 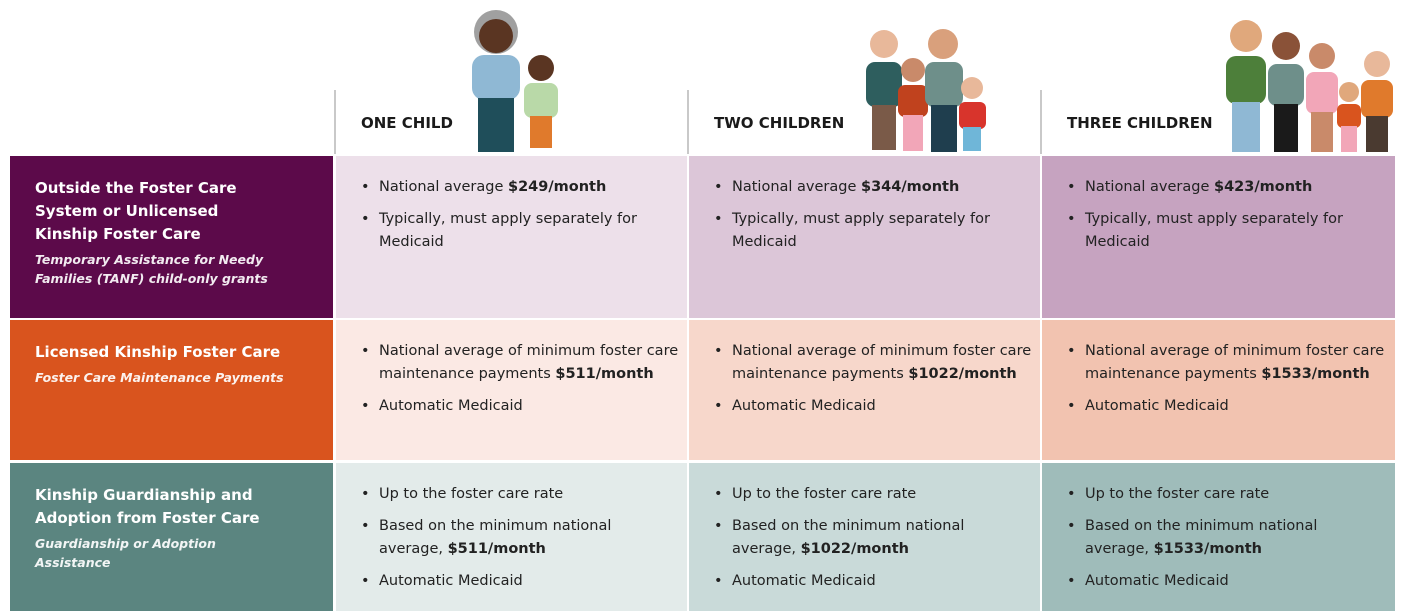 What do you see at coordinates (910, 187) in the screenshot?
I see `bullet-amount: $344/month` at bounding box center [910, 187].